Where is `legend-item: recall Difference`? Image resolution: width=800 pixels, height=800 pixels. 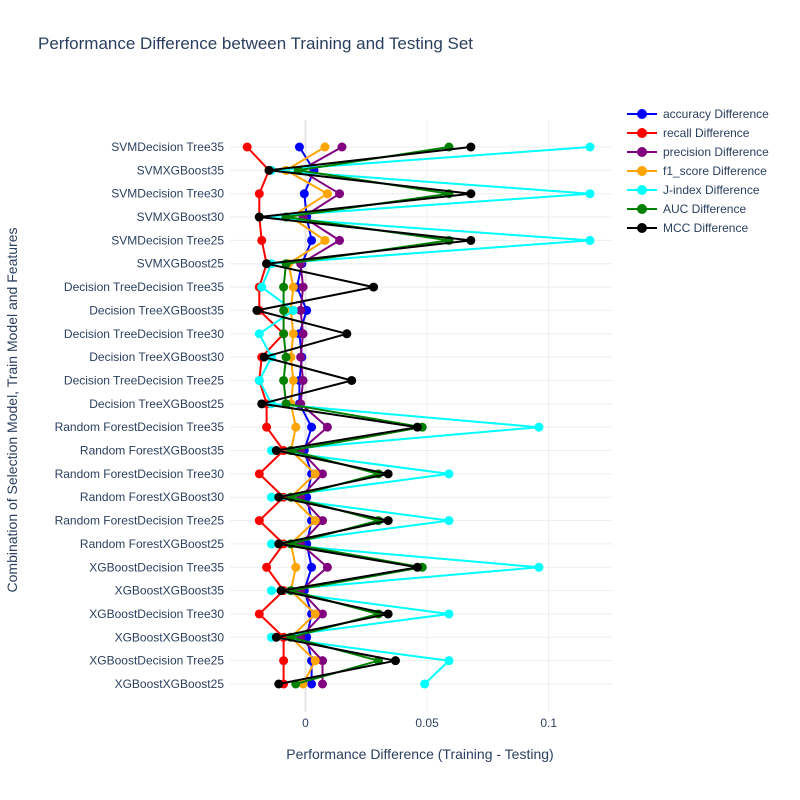
legend-item: recall Difference is located at coordinates (698, 132).